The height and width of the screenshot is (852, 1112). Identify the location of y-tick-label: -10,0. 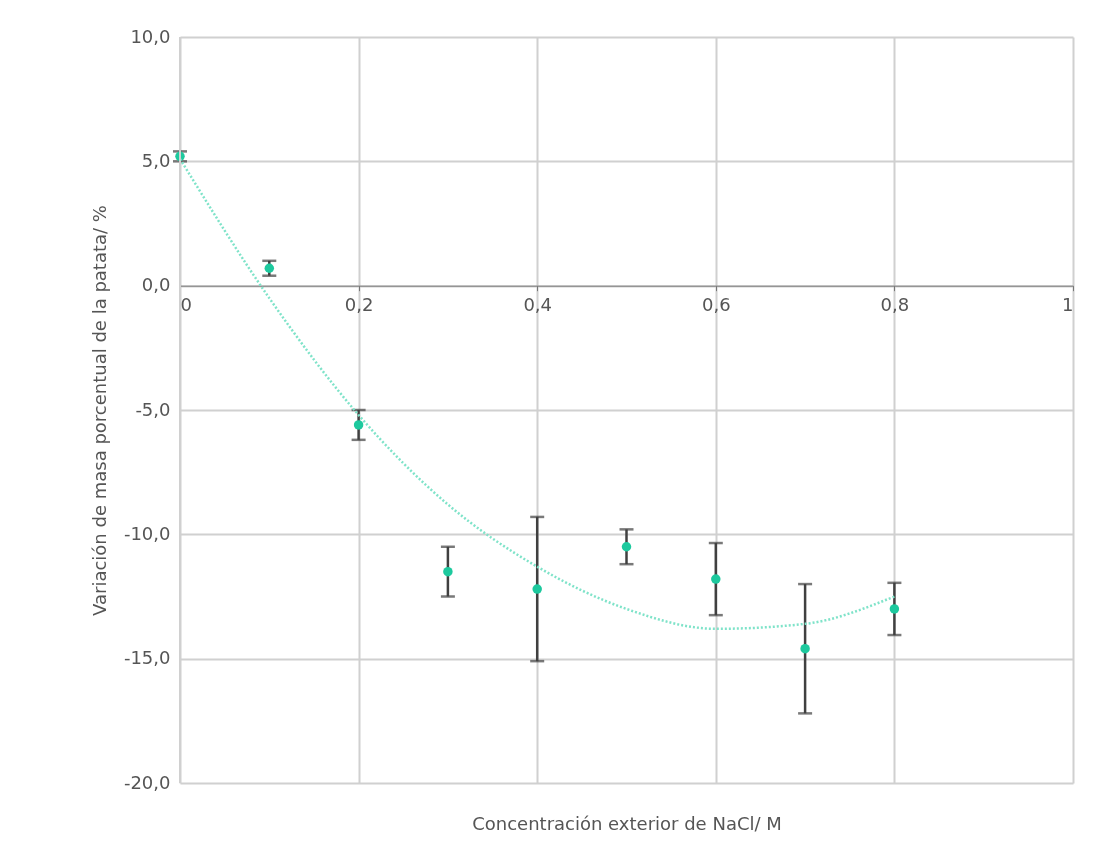
(147, 533).